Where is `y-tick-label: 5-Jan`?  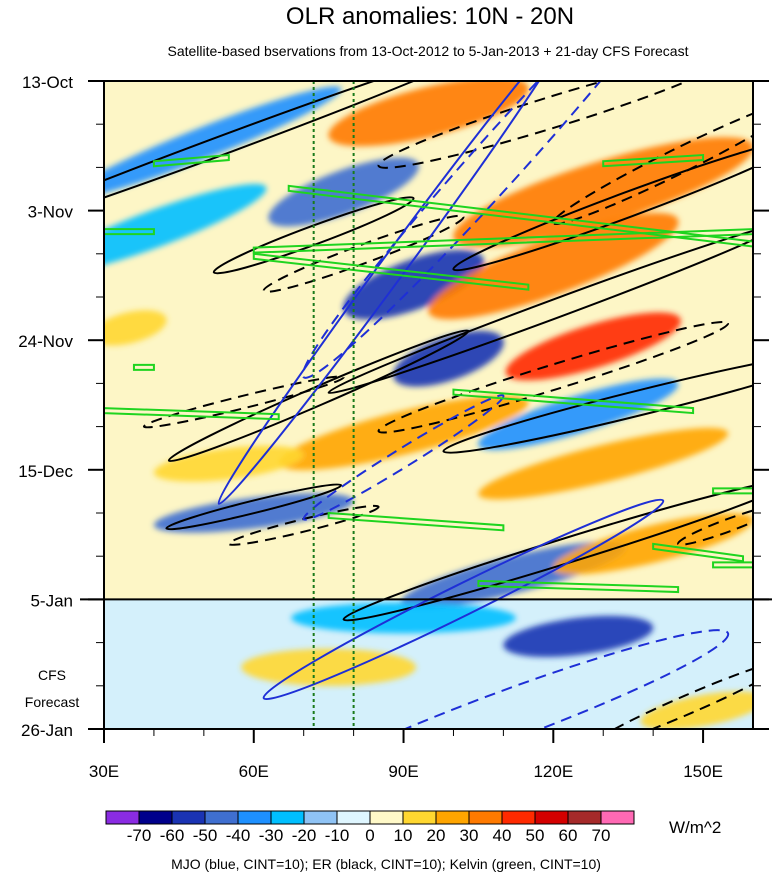
y-tick-label: 5-Jan is located at coordinates (51, 600).